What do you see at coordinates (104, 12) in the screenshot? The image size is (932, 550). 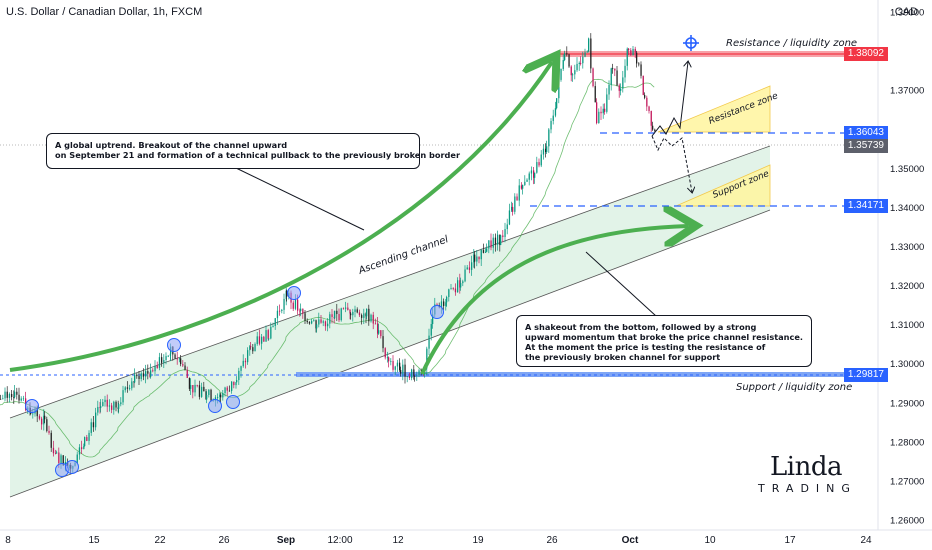 I see `symbol-title: U.S. Dollar / Canadian Dollar, 1h, FXCM` at bounding box center [104, 12].